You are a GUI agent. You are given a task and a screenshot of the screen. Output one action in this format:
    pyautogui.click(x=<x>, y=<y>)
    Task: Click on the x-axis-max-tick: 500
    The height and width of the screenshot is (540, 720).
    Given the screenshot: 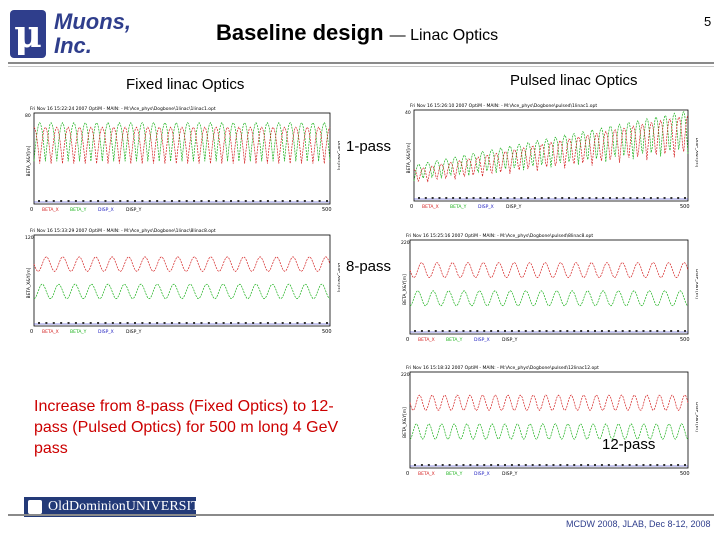 What is the action you would take?
    pyautogui.click(x=327, y=332)
    